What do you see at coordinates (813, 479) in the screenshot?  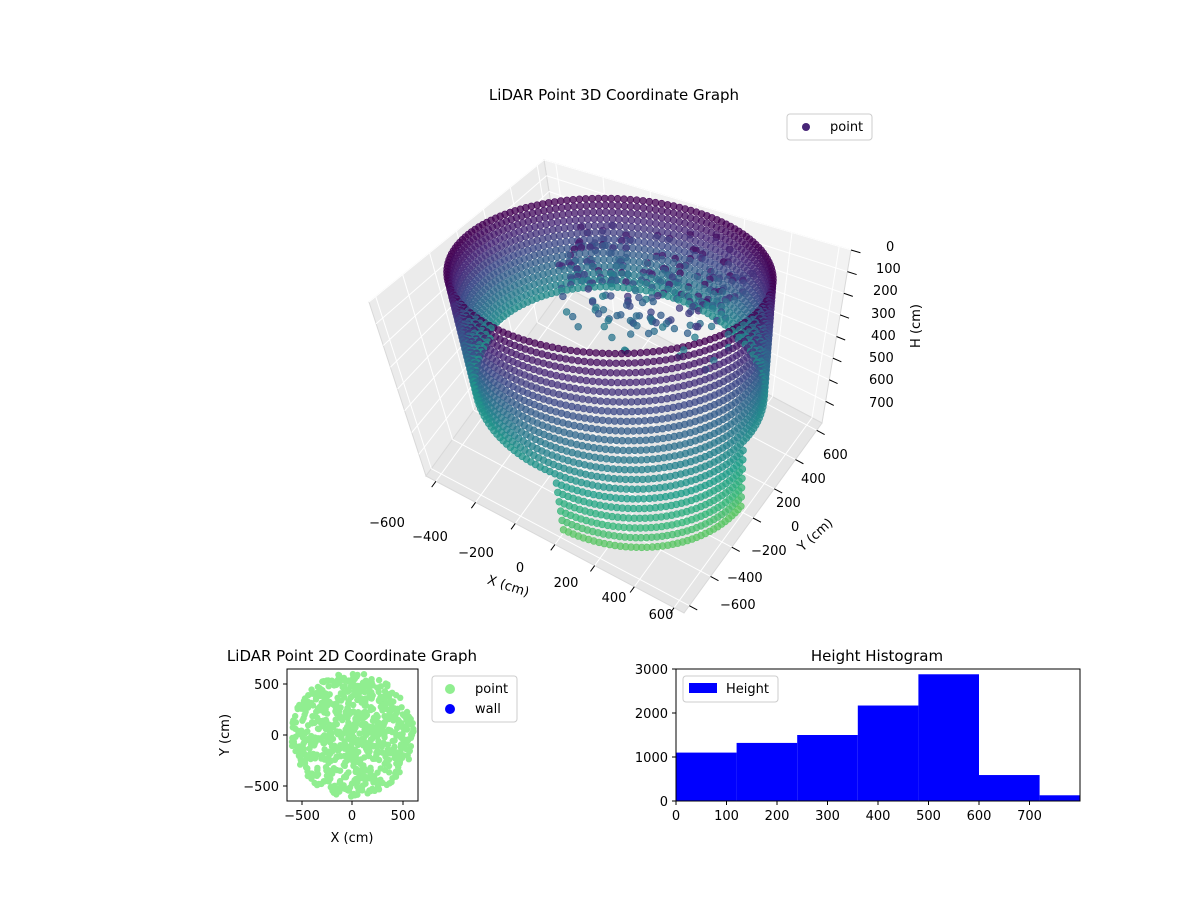 I see `y3d-tick-label: 400` at bounding box center [813, 479].